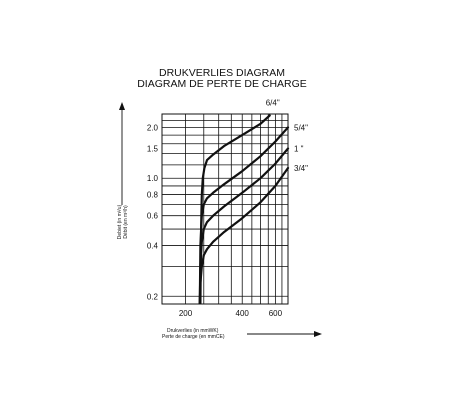 The width and height of the screenshot is (450, 400). What do you see at coordinates (153, 296) in the screenshot?
I see `y-tick-label: 0.2` at bounding box center [153, 296].